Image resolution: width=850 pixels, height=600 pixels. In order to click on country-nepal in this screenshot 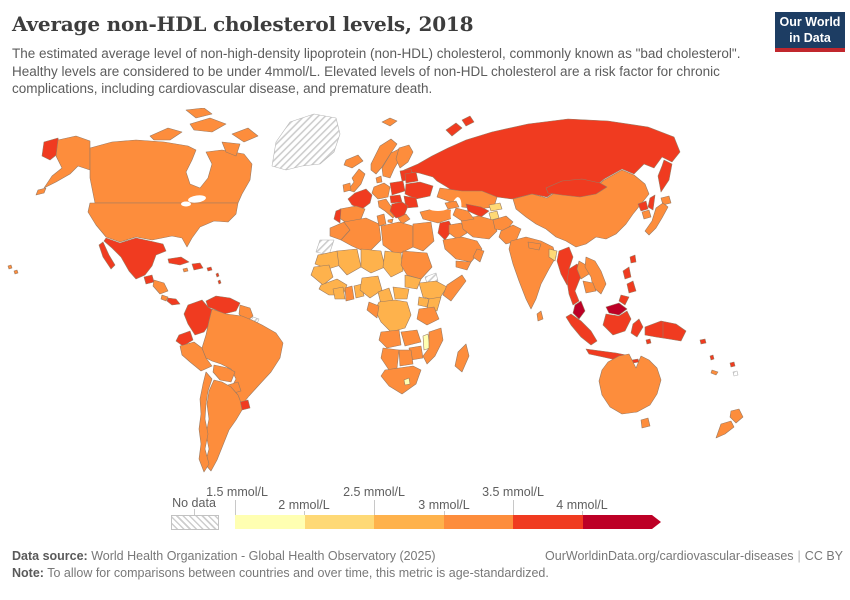, I will do `click(534, 246)`.